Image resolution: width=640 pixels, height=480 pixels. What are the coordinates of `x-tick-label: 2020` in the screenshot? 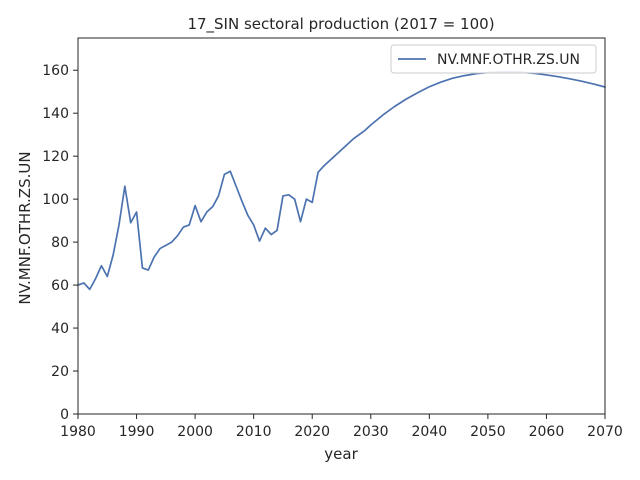 It's located at (312, 432).